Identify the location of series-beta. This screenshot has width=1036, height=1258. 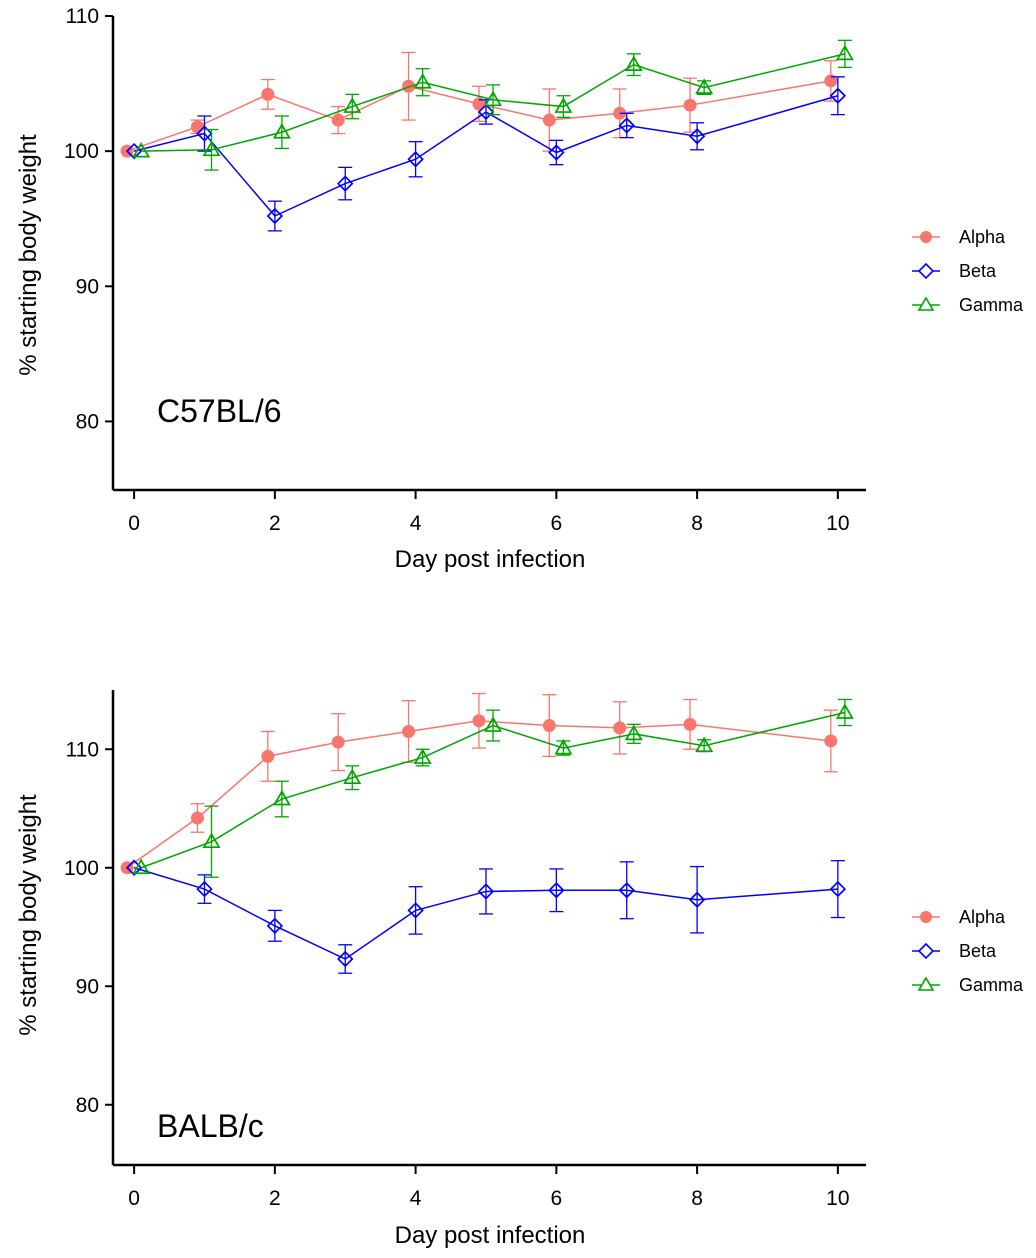
(486, 154).